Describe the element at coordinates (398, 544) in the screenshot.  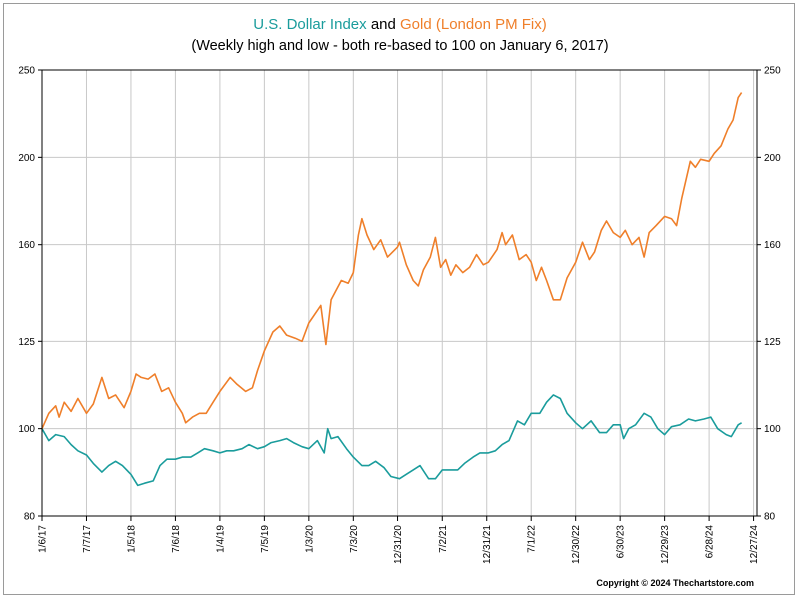
I see `x-tick-label: 12/31/20` at that location.